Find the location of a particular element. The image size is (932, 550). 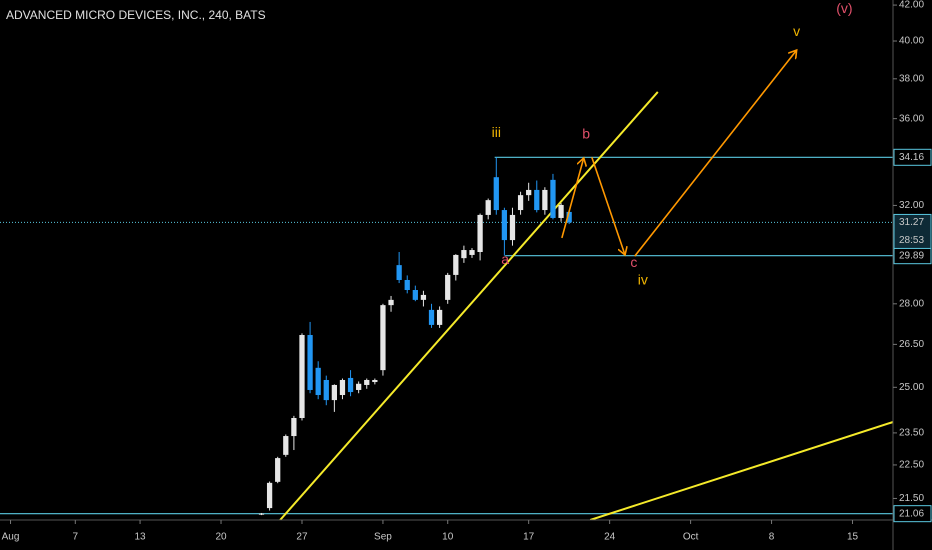

x-tick-label: 8 is located at coordinates (772, 537).